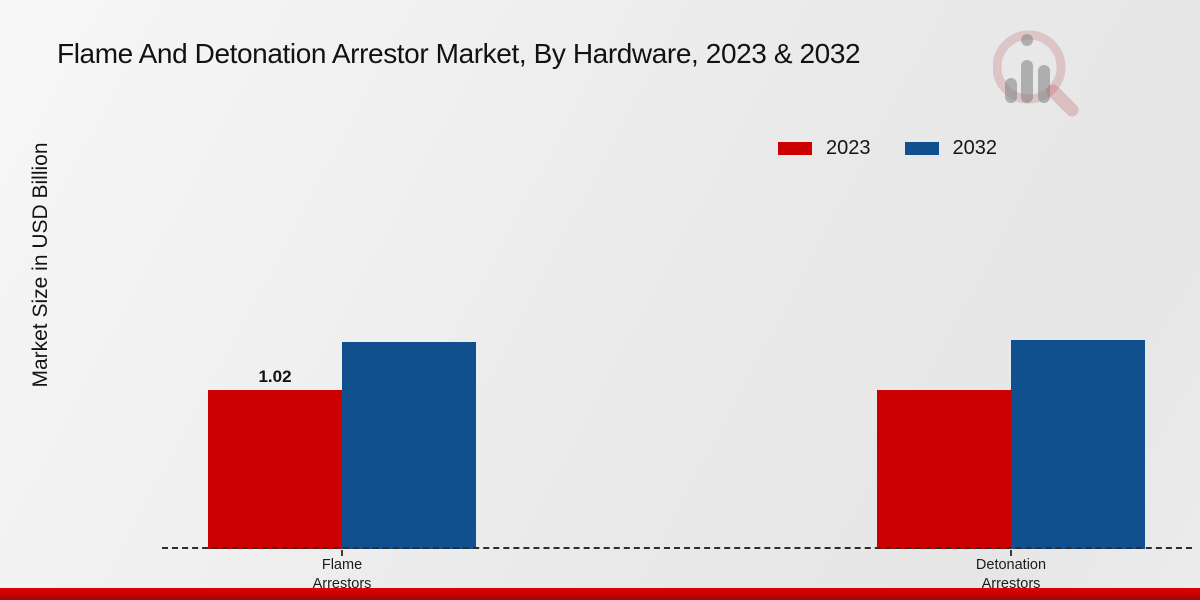  What do you see at coordinates (1036, 73) in the screenshot?
I see `magnifier-bar-chart-logo` at bounding box center [1036, 73].